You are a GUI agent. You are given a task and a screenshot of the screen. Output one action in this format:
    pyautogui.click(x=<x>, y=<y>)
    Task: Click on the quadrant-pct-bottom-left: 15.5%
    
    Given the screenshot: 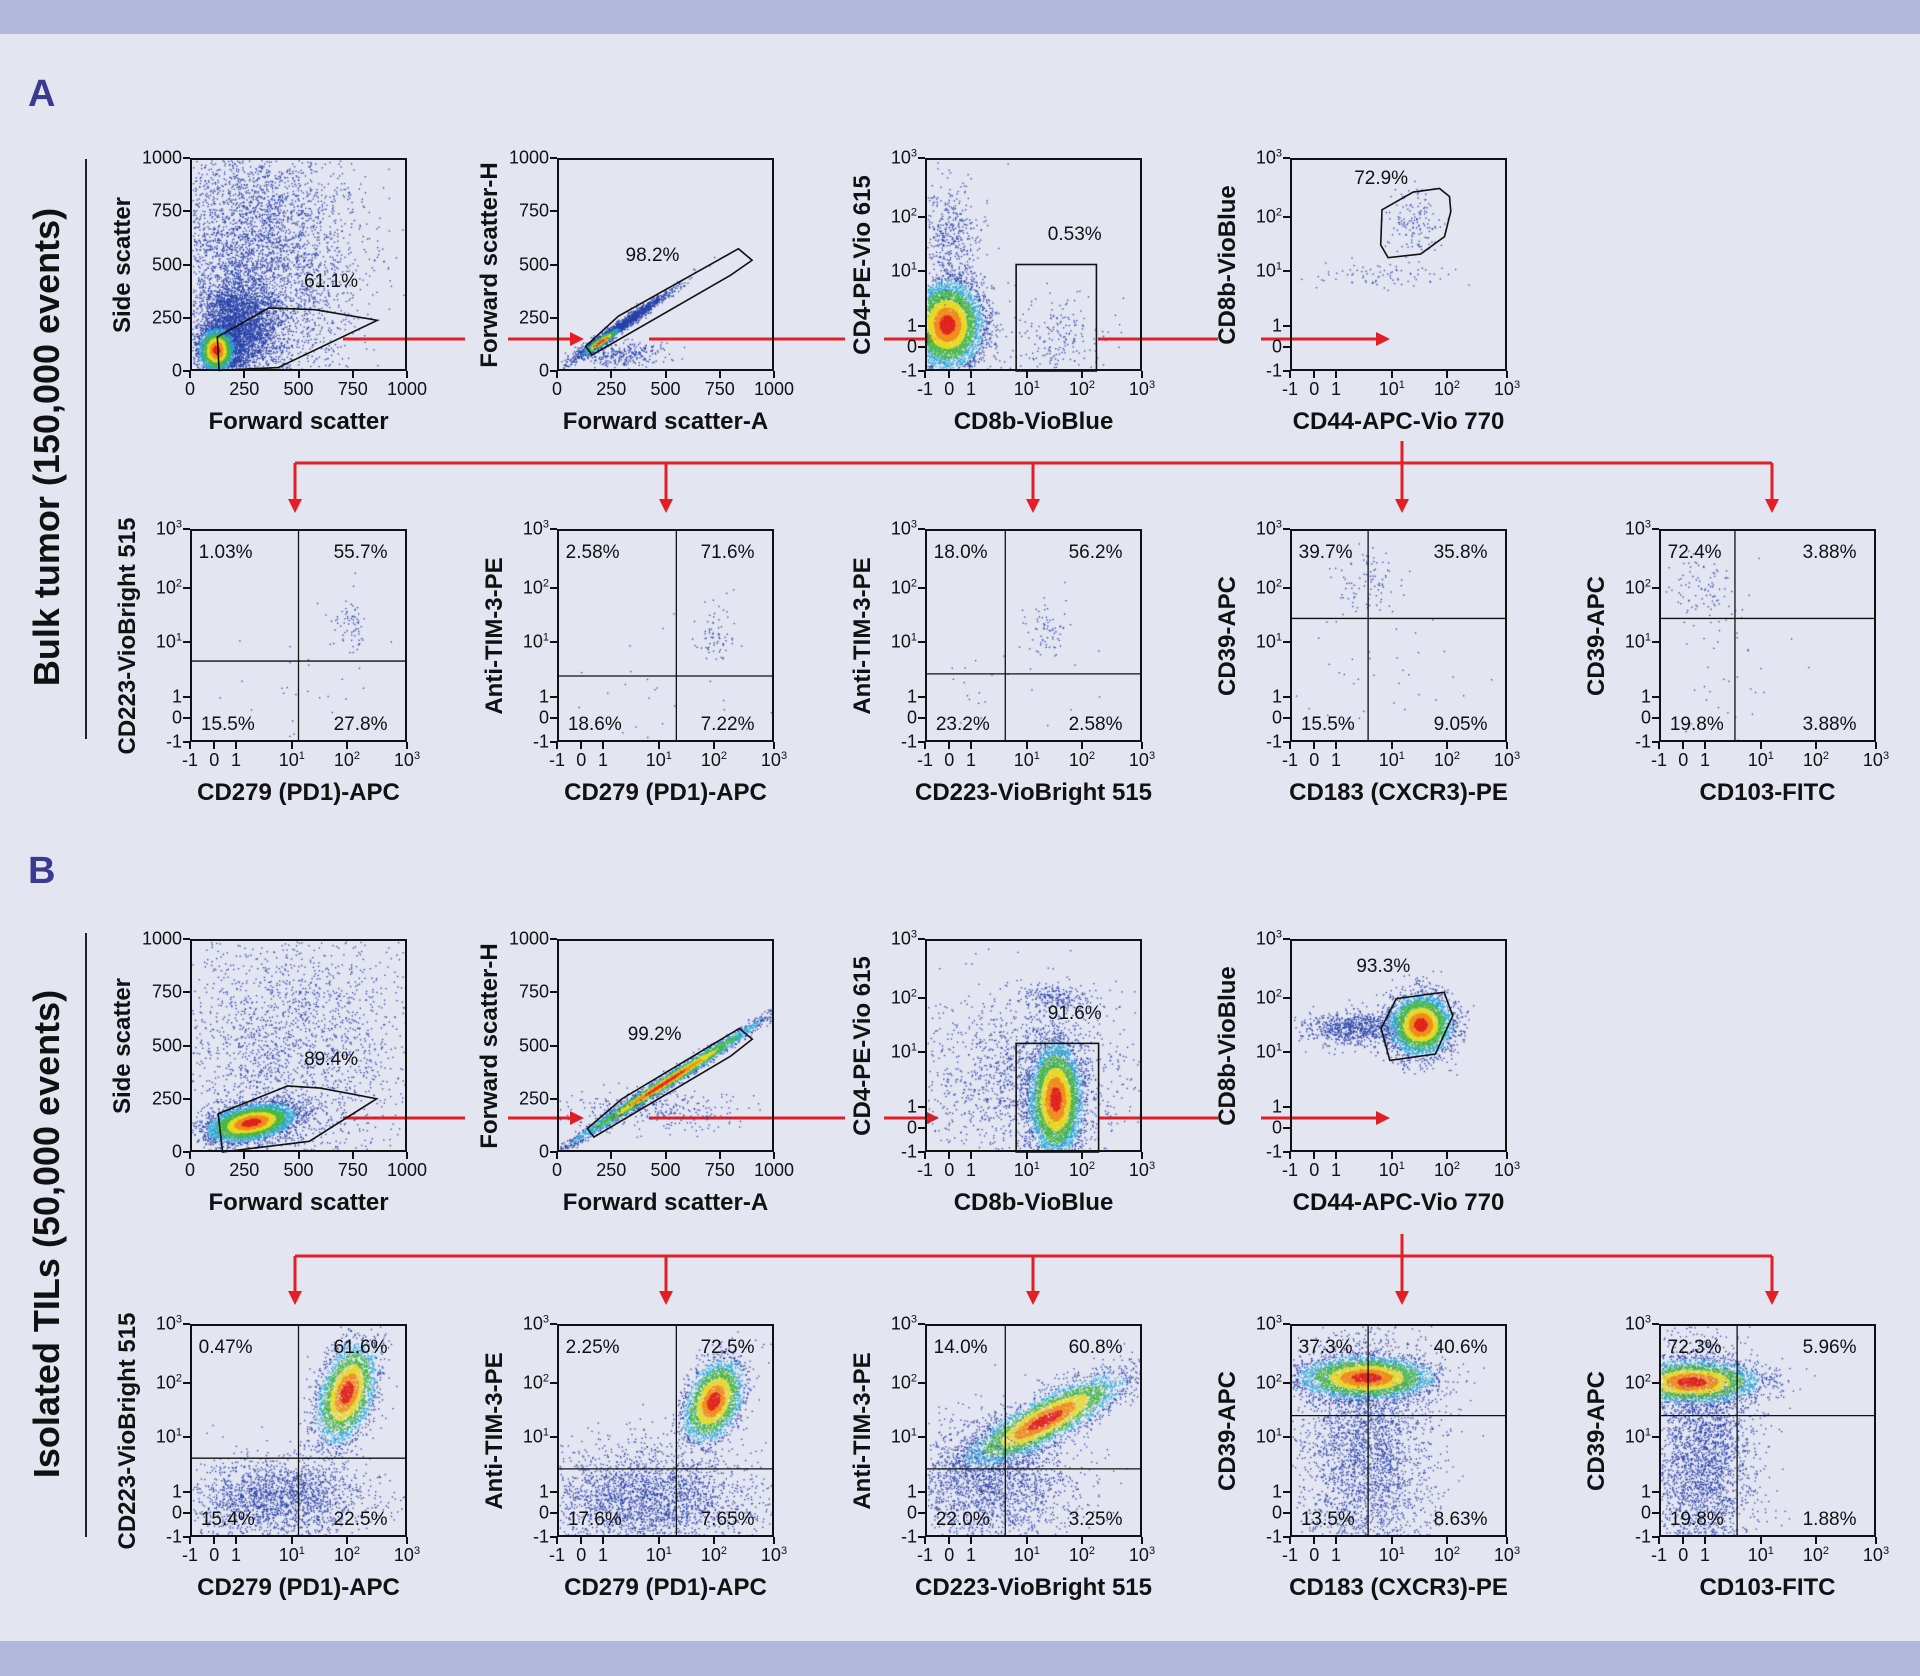 What is the action you would take?
    pyautogui.click(x=227, y=724)
    